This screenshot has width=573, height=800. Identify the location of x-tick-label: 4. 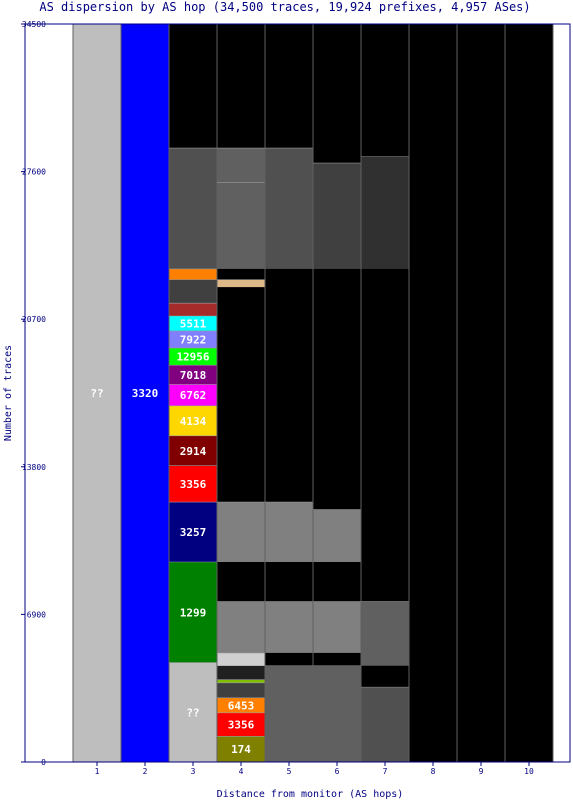
(241, 771).